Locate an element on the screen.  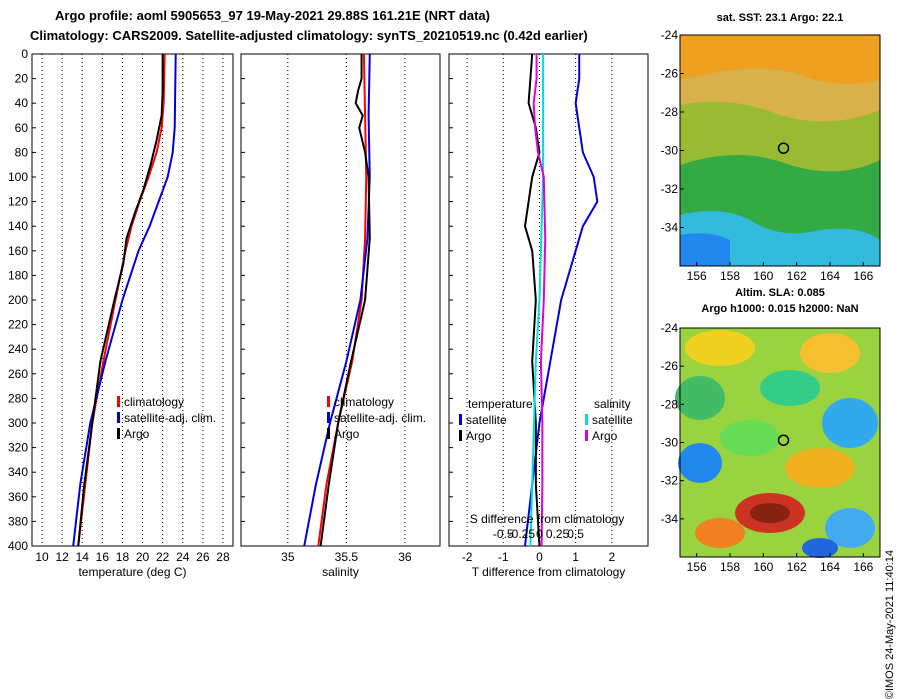
depth-tick-label: 260 is located at coordinates (18, 374).